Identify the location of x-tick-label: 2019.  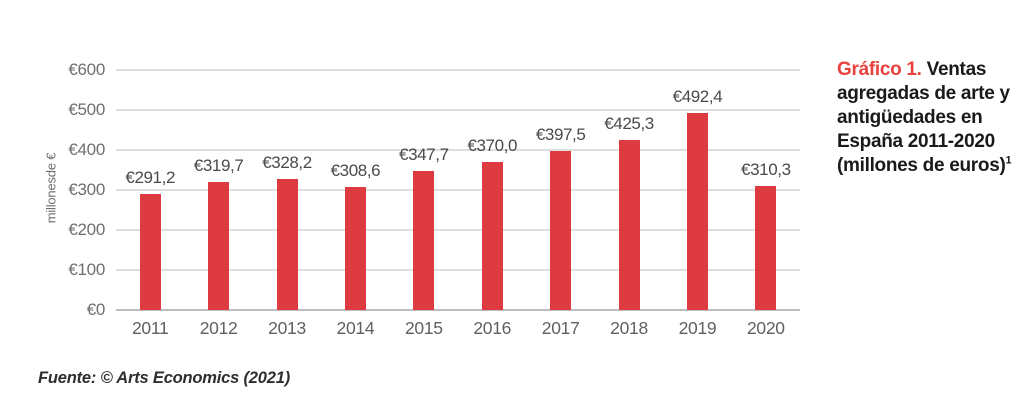
(697, 328).